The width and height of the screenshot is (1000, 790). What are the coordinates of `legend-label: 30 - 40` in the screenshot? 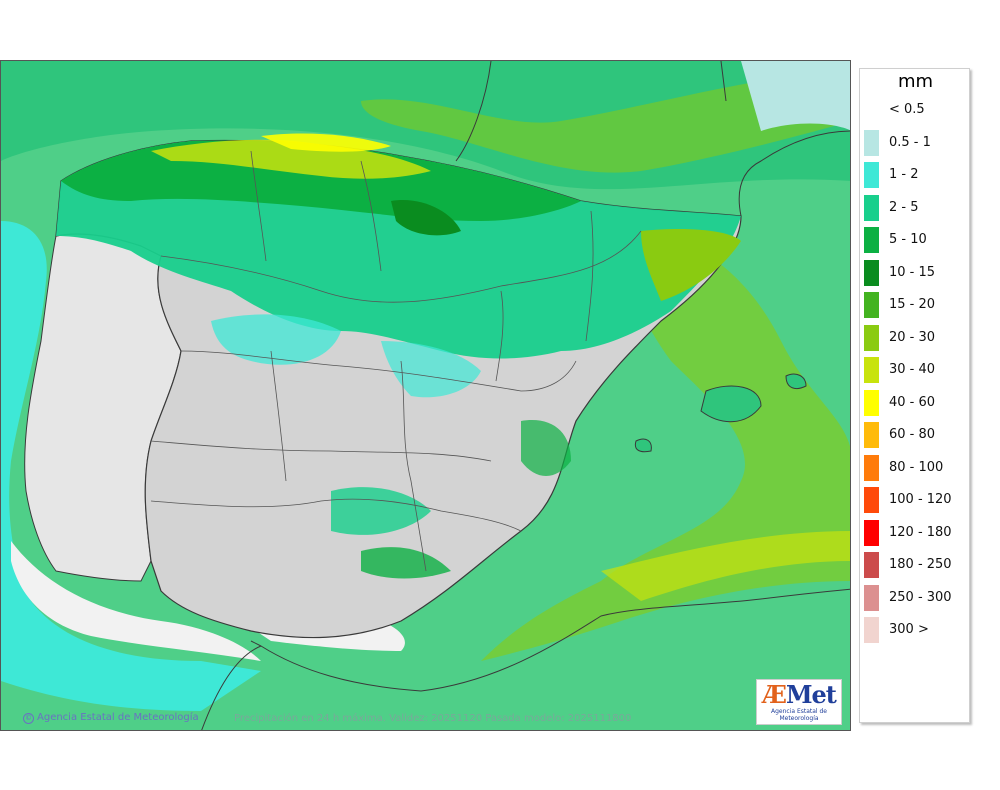 It's located at (912, 369).